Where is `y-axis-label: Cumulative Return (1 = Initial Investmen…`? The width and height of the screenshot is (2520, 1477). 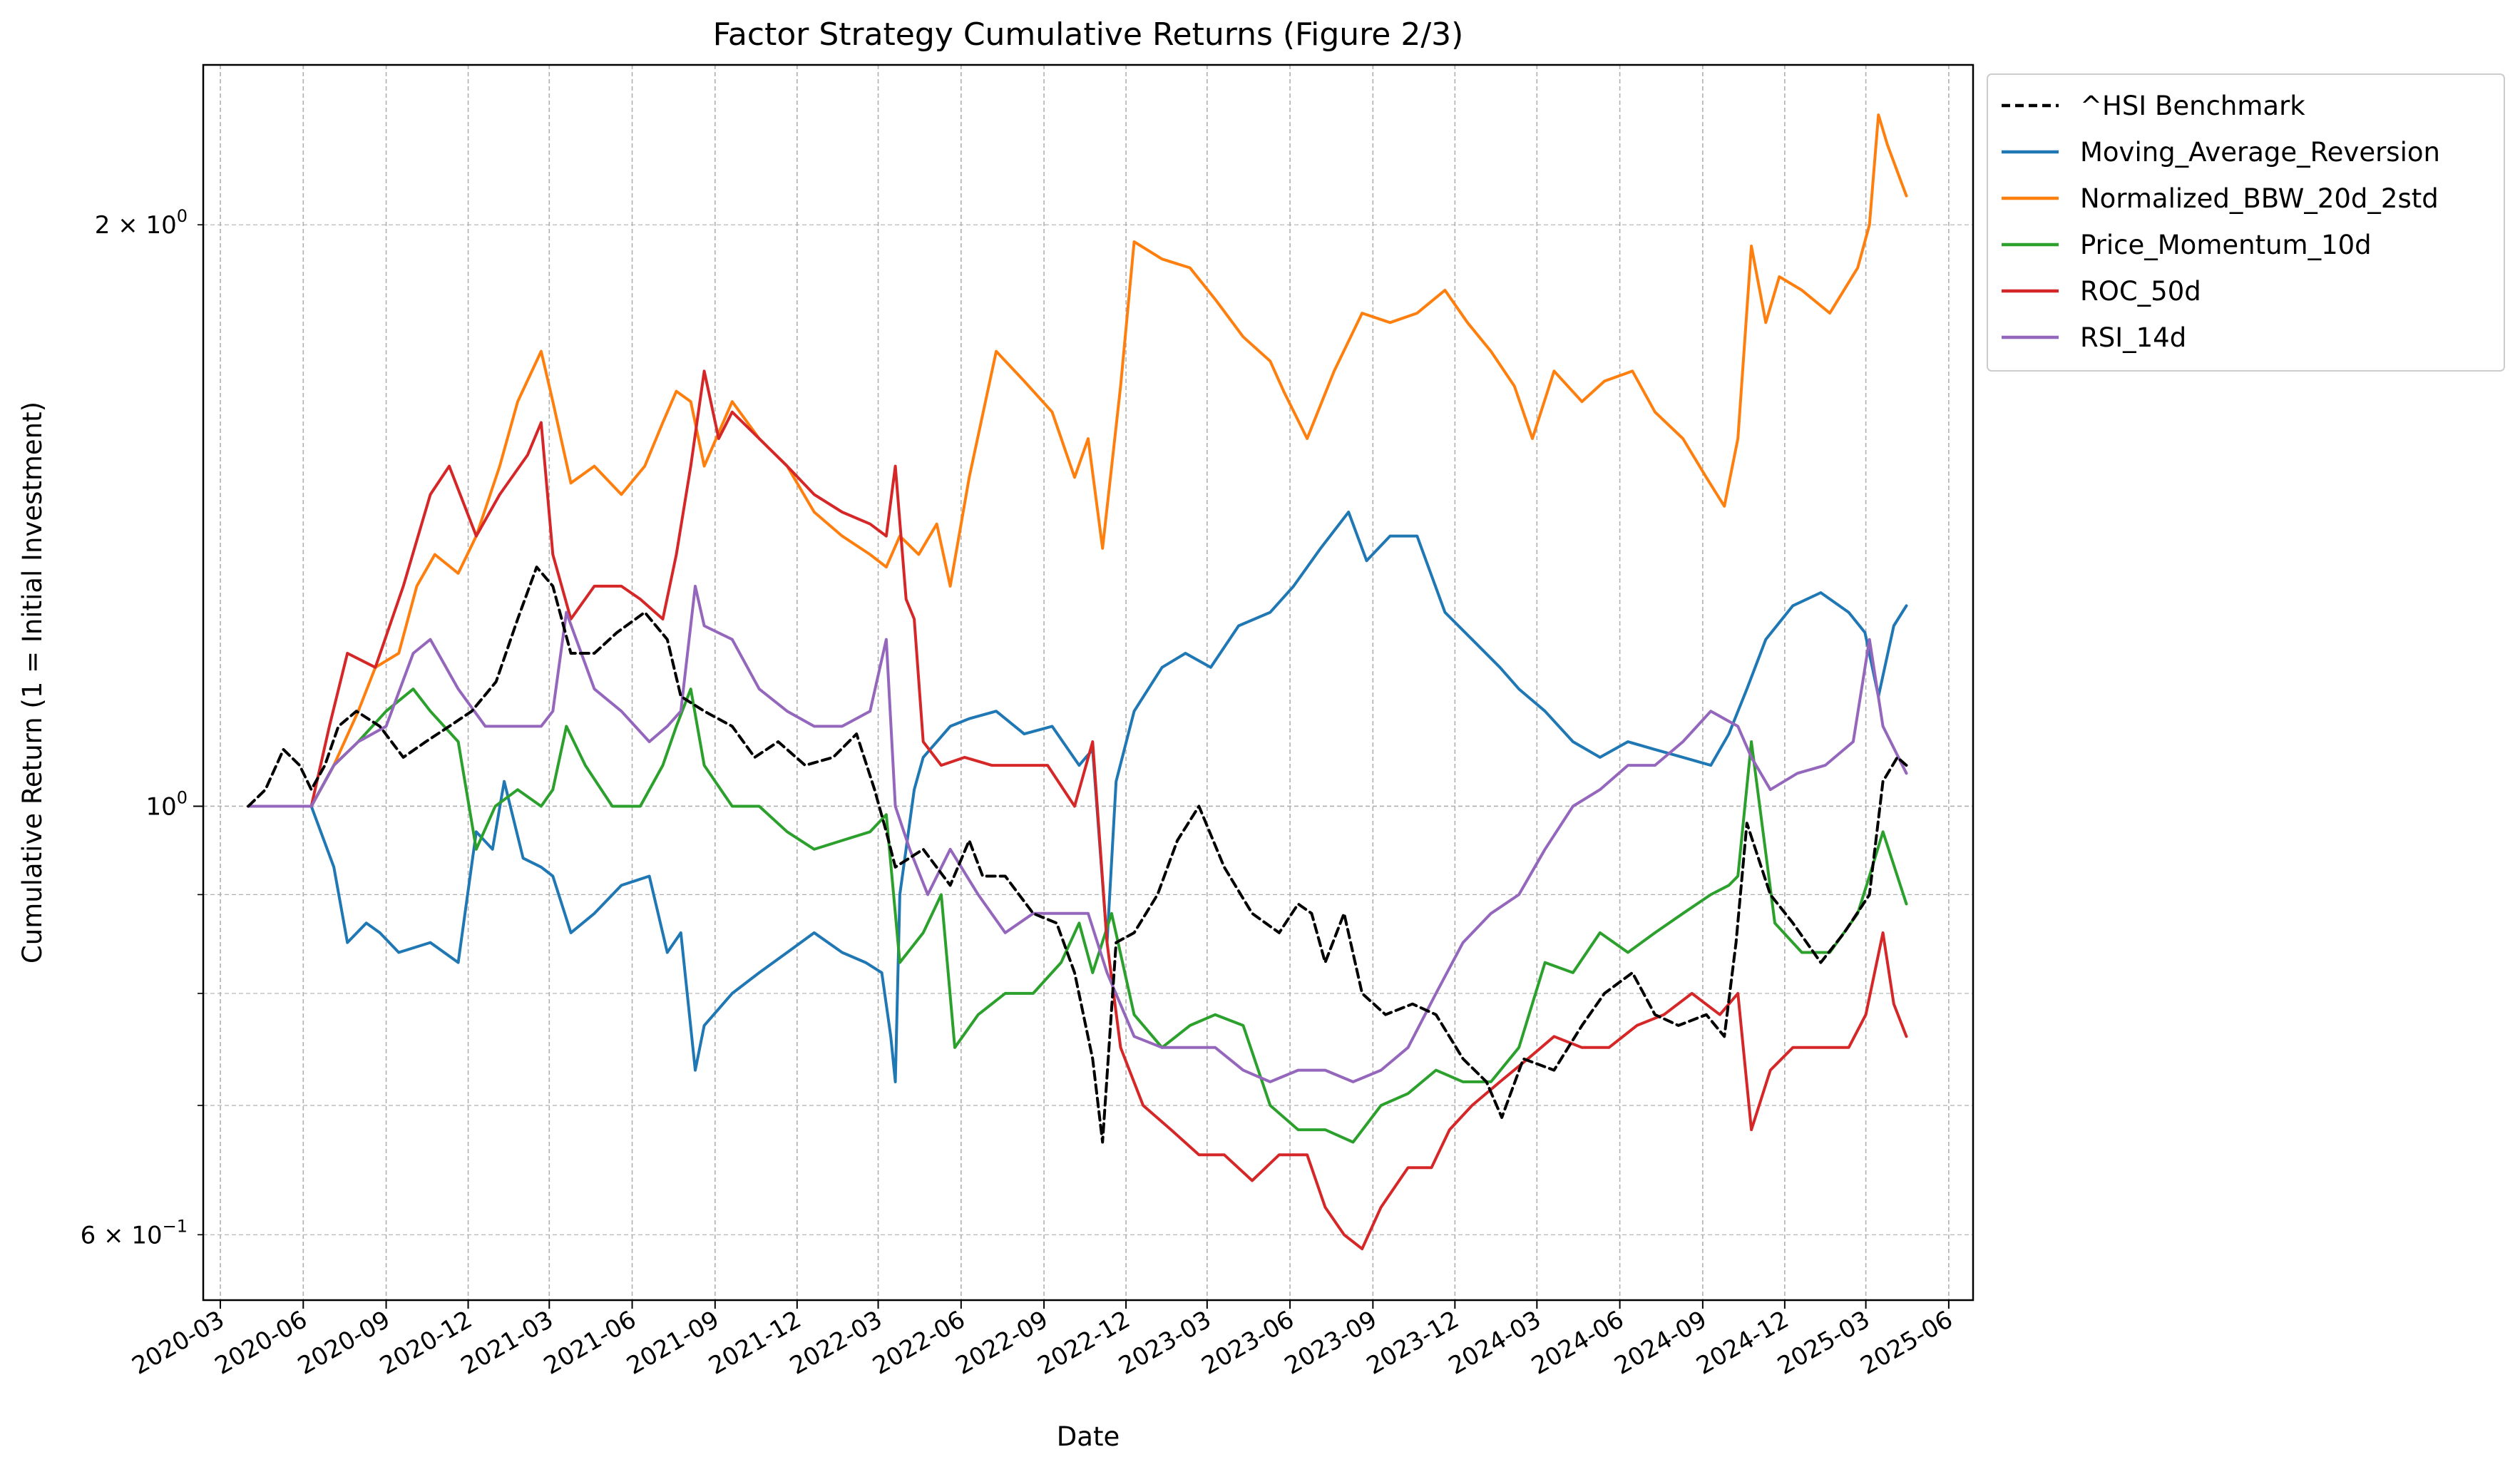
y-axis-label: Cumulative Return (1 = Initial Investmen… is located at coordinates (32, 683).